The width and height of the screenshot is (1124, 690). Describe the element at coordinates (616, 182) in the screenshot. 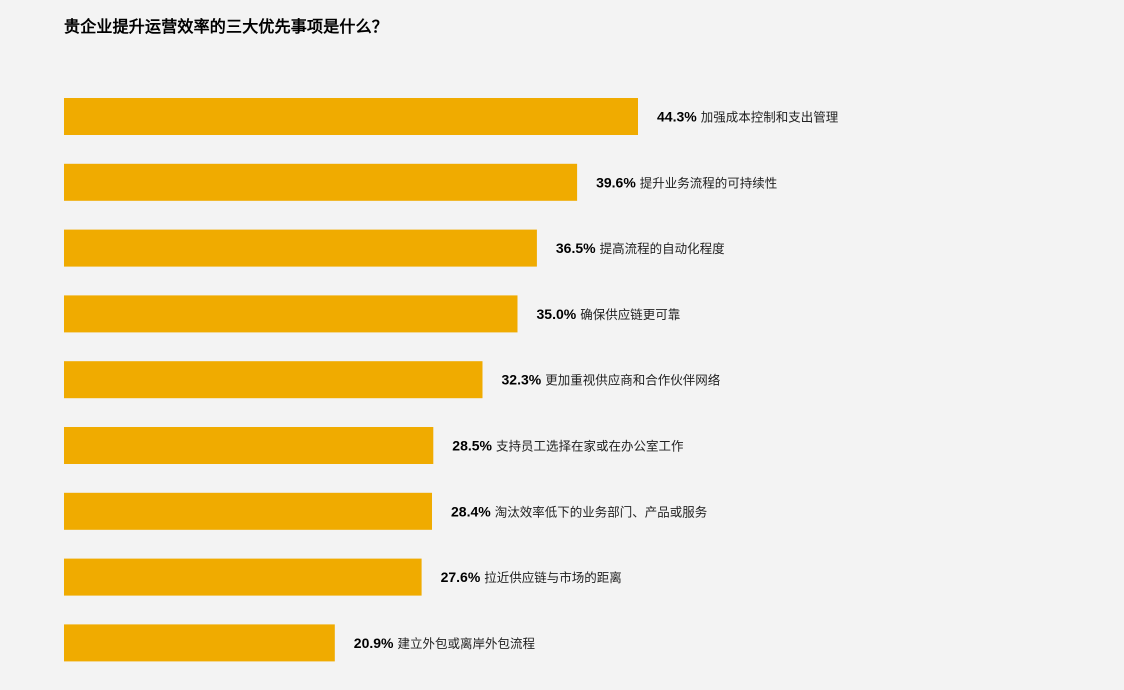

I see `bar-value-label: 39.6%` at that location.